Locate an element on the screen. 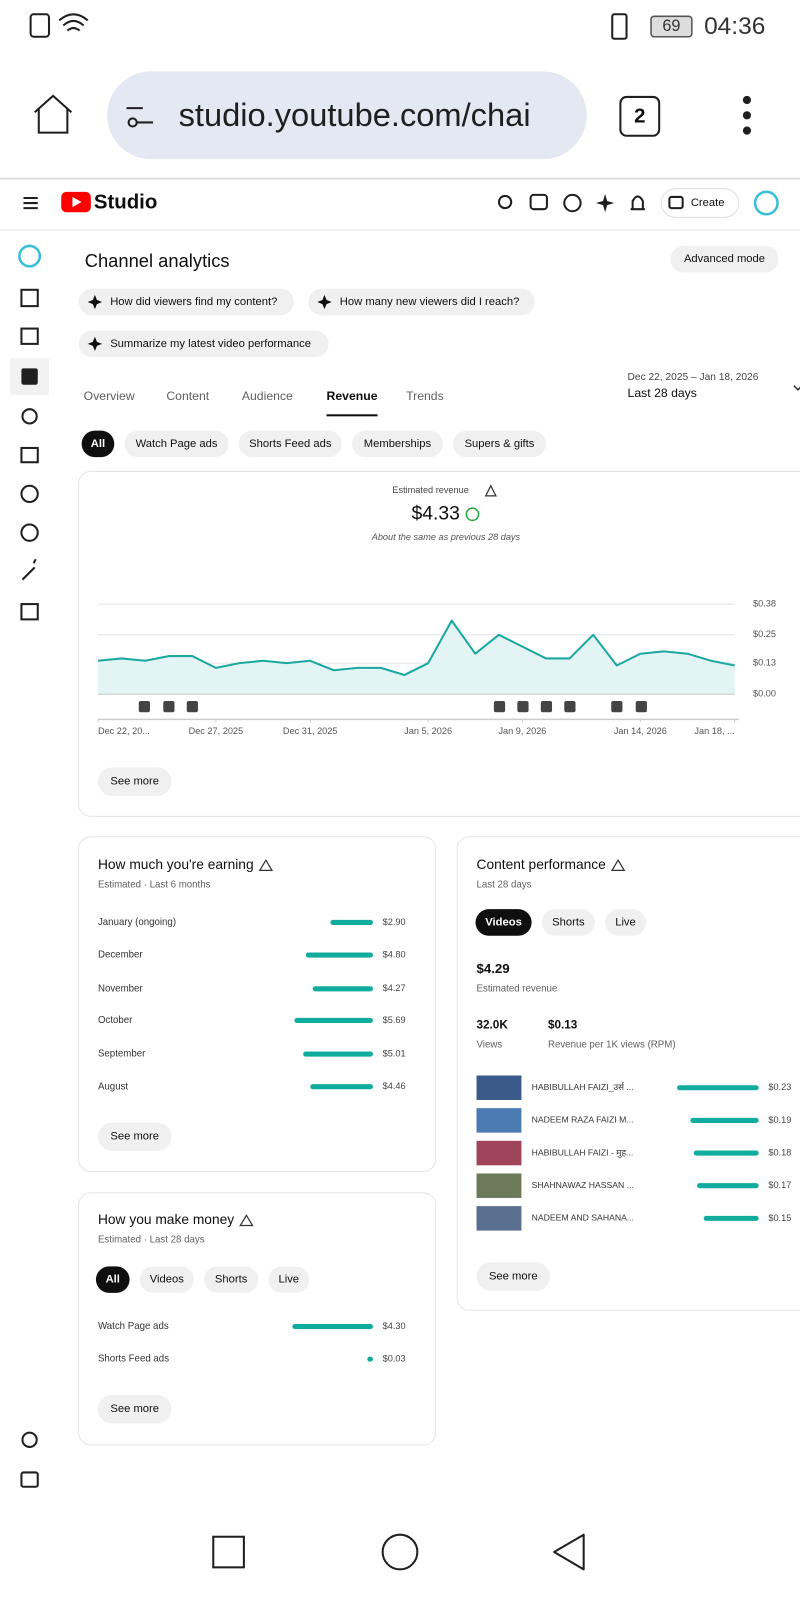 The width and height of the screenshot is (800, 1600). hamburger is located at coordinates (30, 203).